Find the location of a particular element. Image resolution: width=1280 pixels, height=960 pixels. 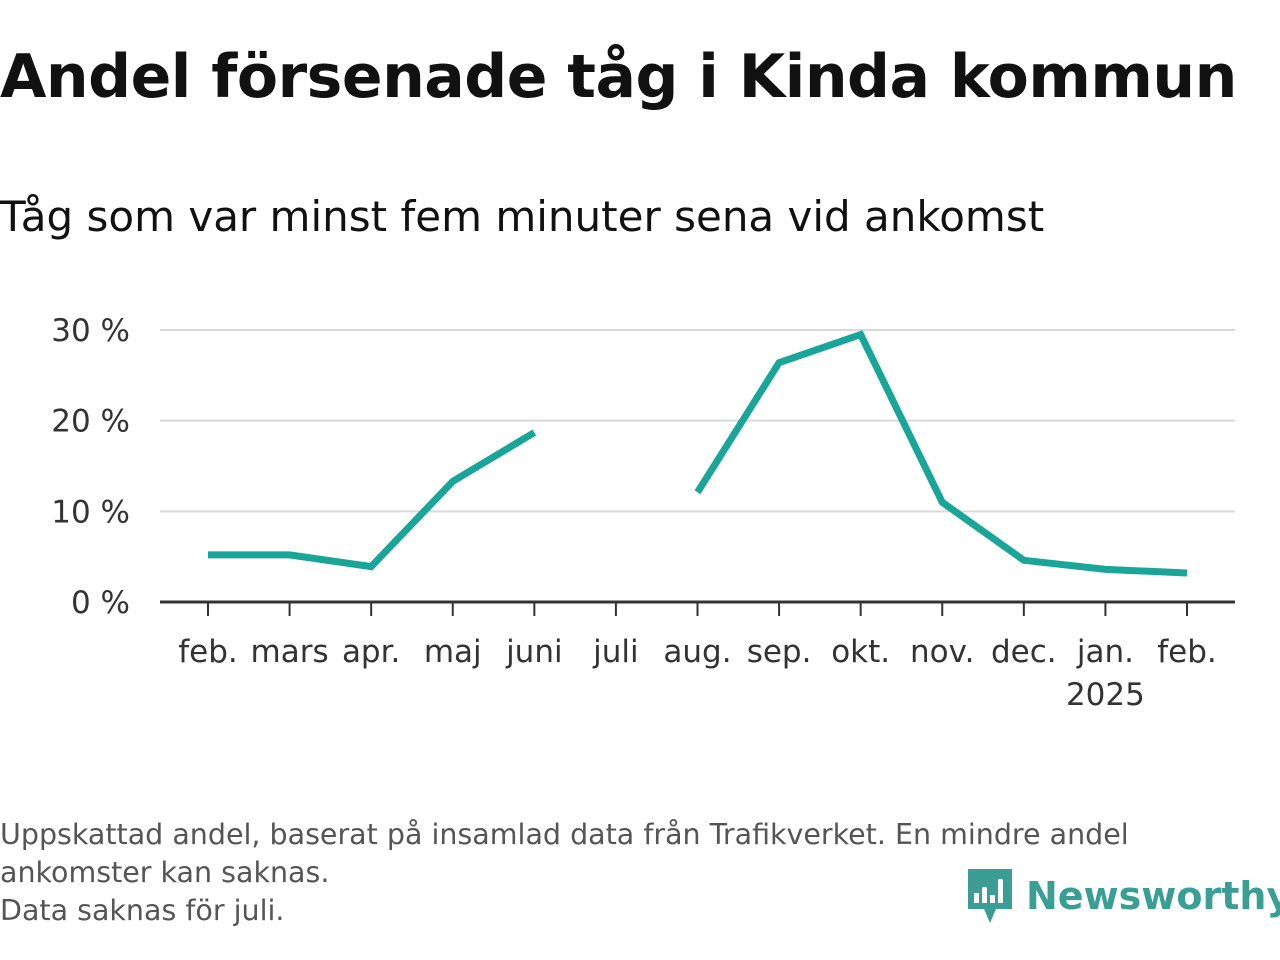

x-tick-label: dec. is located at coordinates (1024, 652).